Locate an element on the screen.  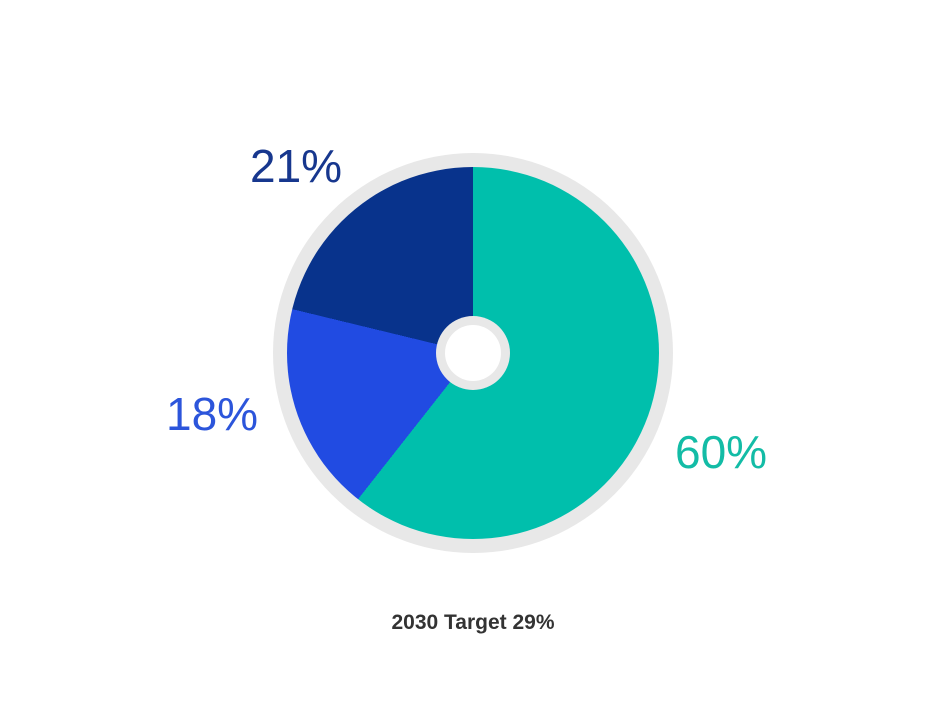
donut-hole is located at coordinates (473, 353).